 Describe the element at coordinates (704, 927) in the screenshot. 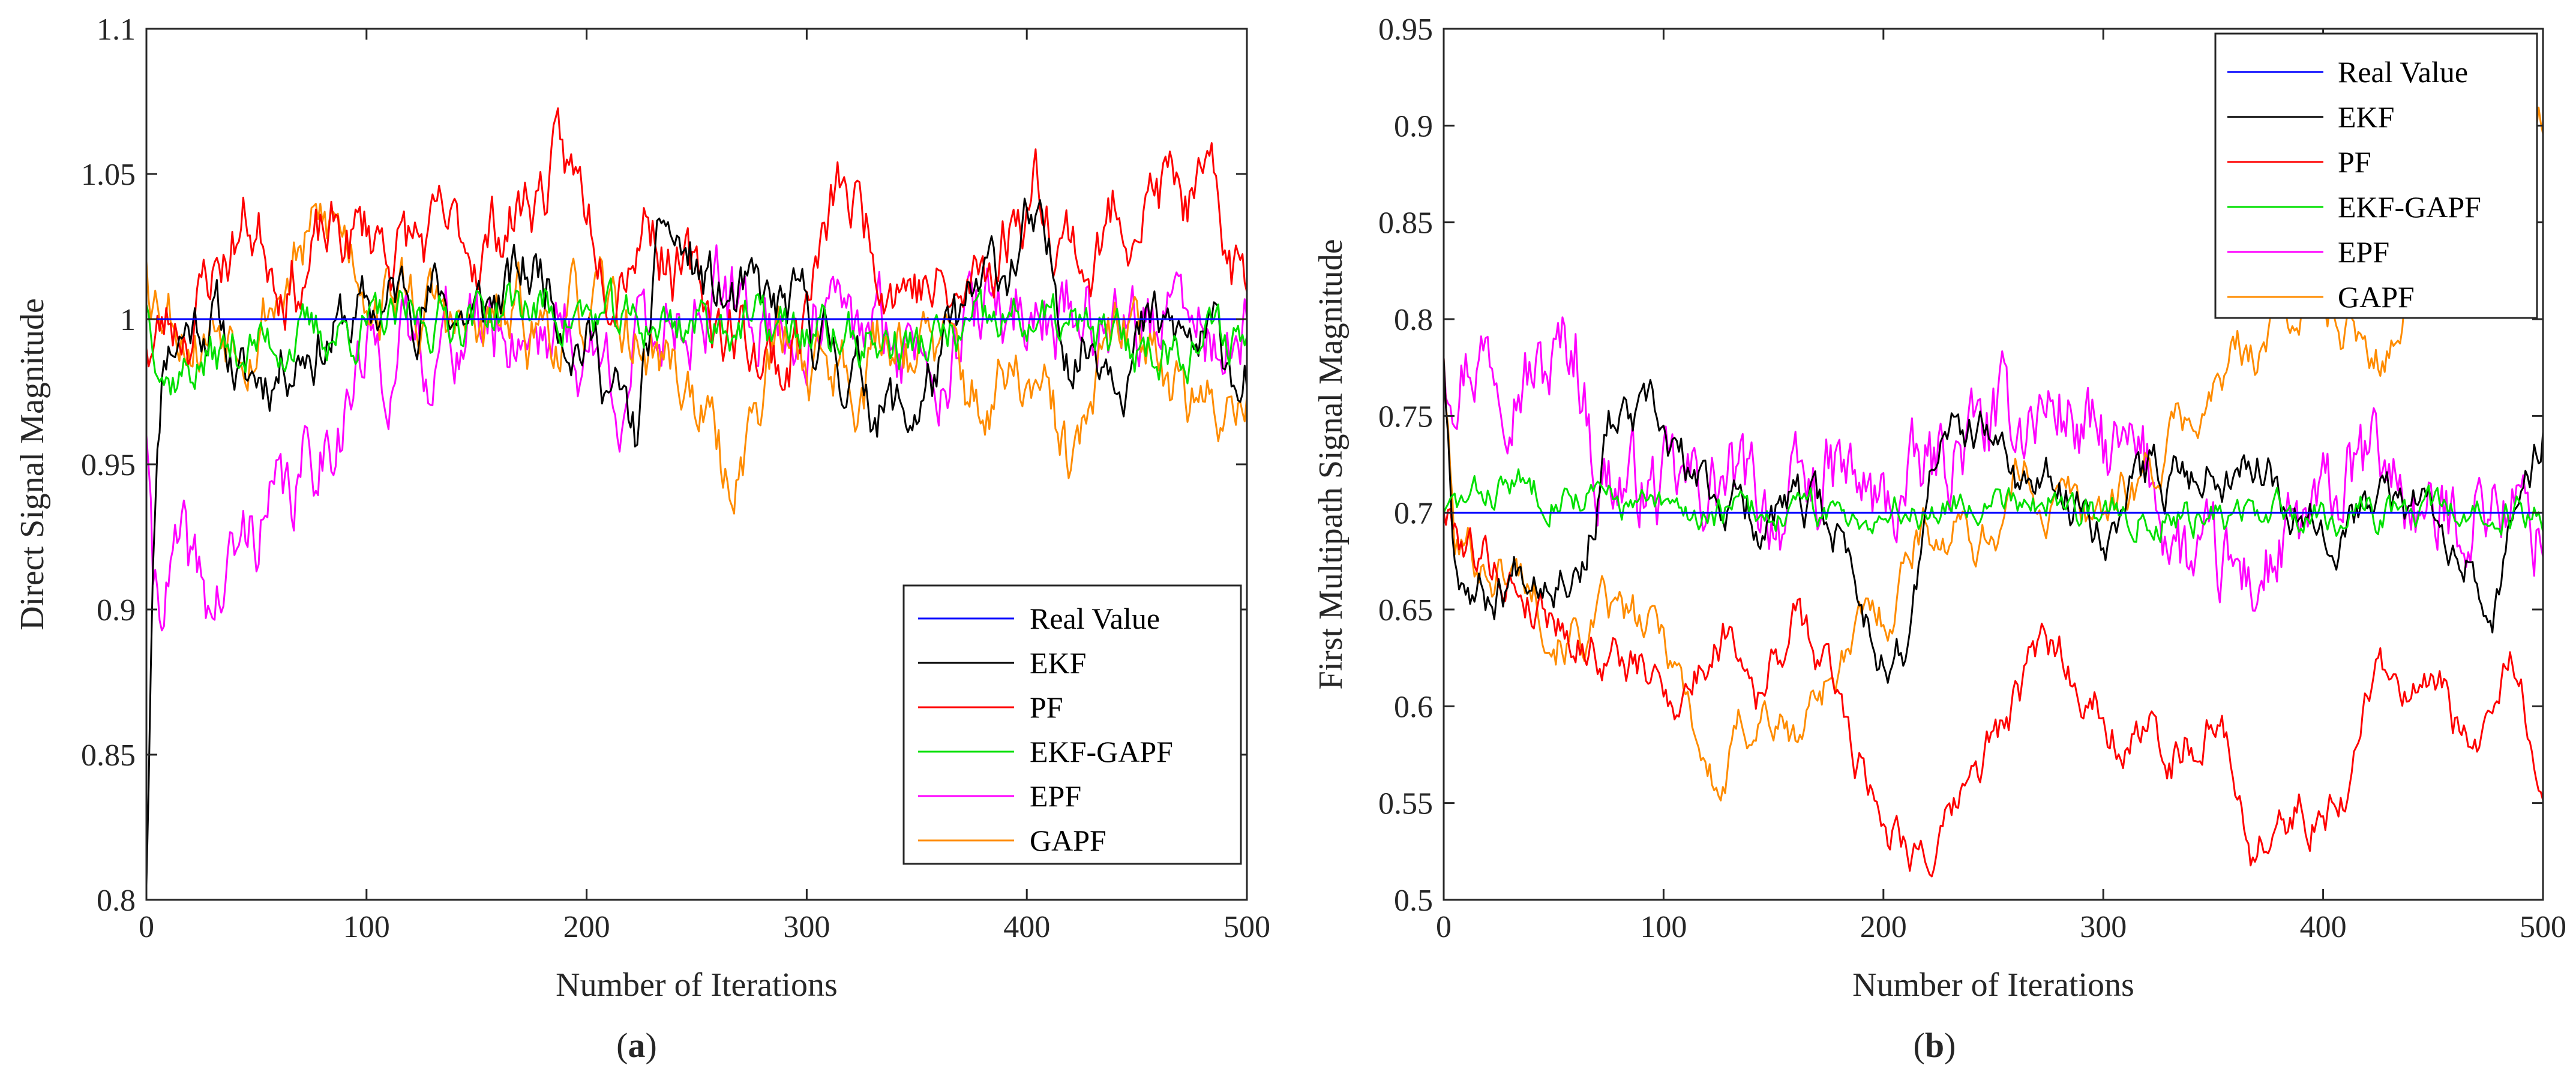

I see `x-tick-labels-a: 0 100 200 300 400 500` at that location.